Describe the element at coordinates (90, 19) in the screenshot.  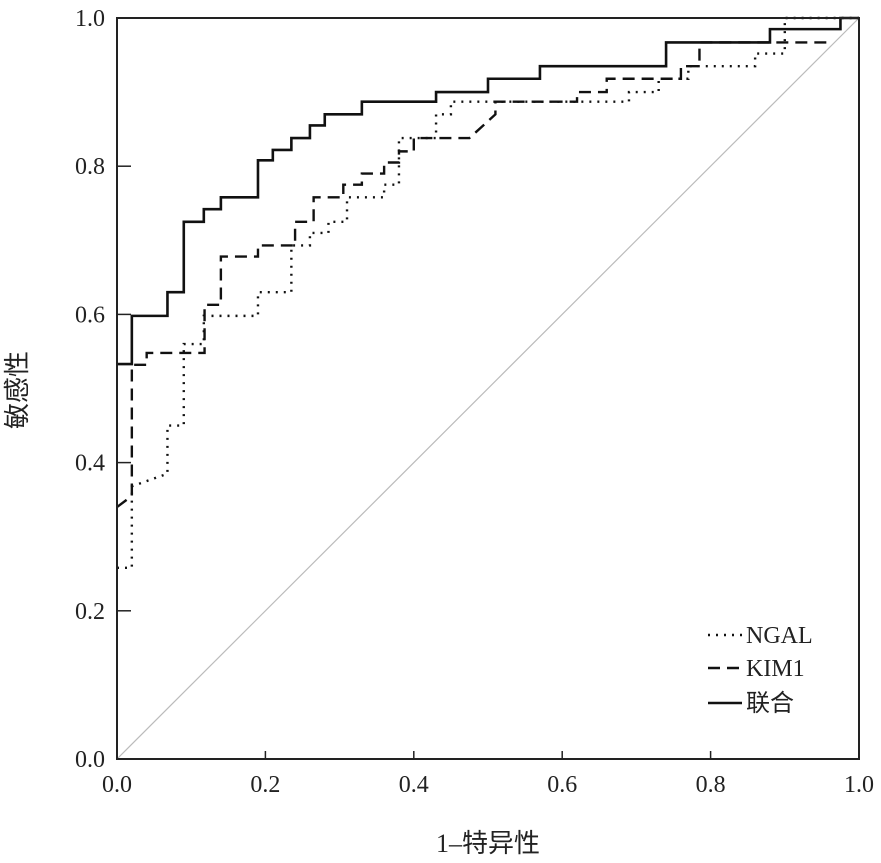
I see `y-tick-label: 1.0` at that location.